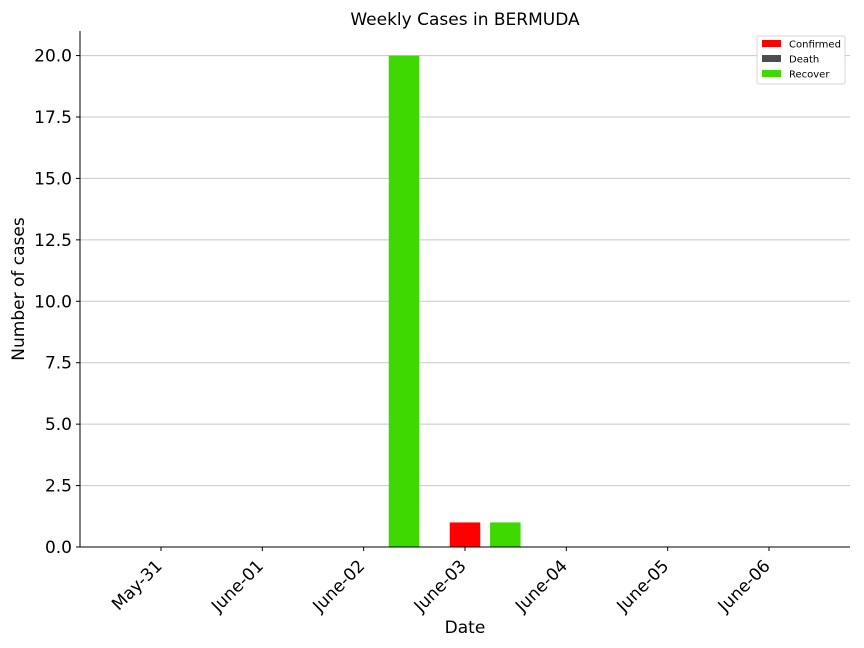 The width and height of the screenshot is (864, 648). I want to click on y-tick-label: 2.5, so click(58, 487).